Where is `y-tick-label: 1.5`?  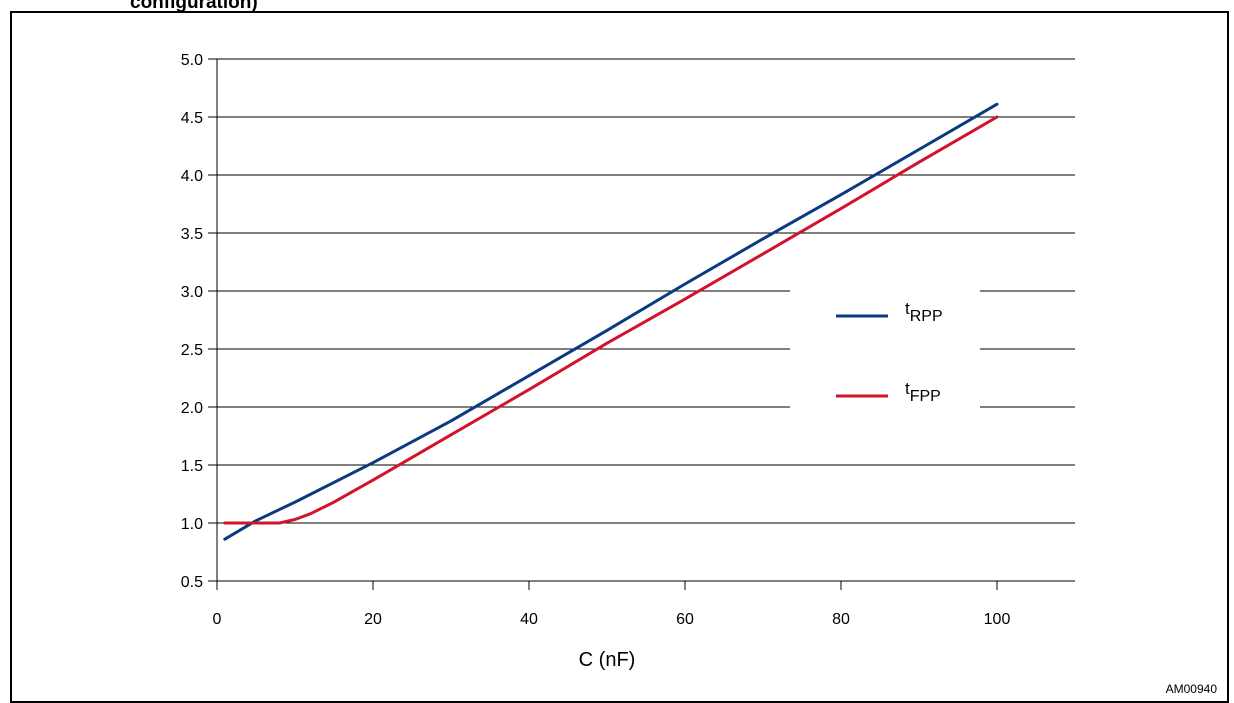 y-tick-label: 1.5 is located at coordinates (192, 466).